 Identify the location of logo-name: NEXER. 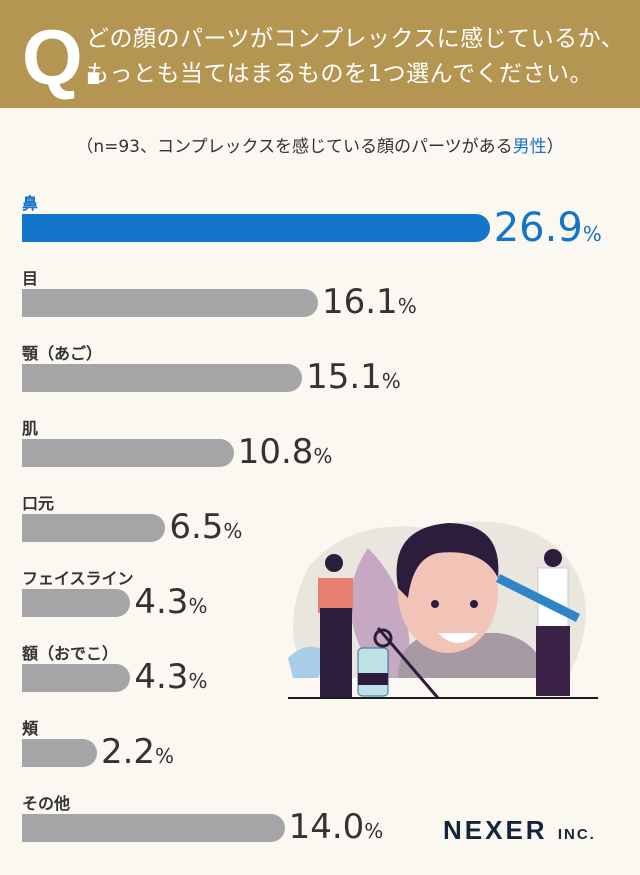
(495, 830).